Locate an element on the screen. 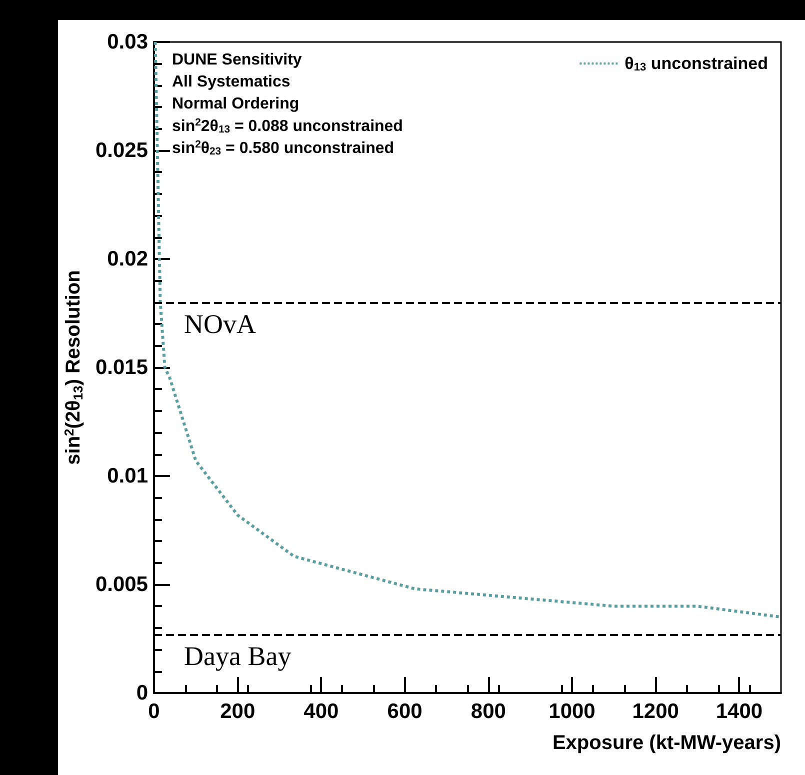  x-tick-label: 200 is located at coordinates (238, 711).